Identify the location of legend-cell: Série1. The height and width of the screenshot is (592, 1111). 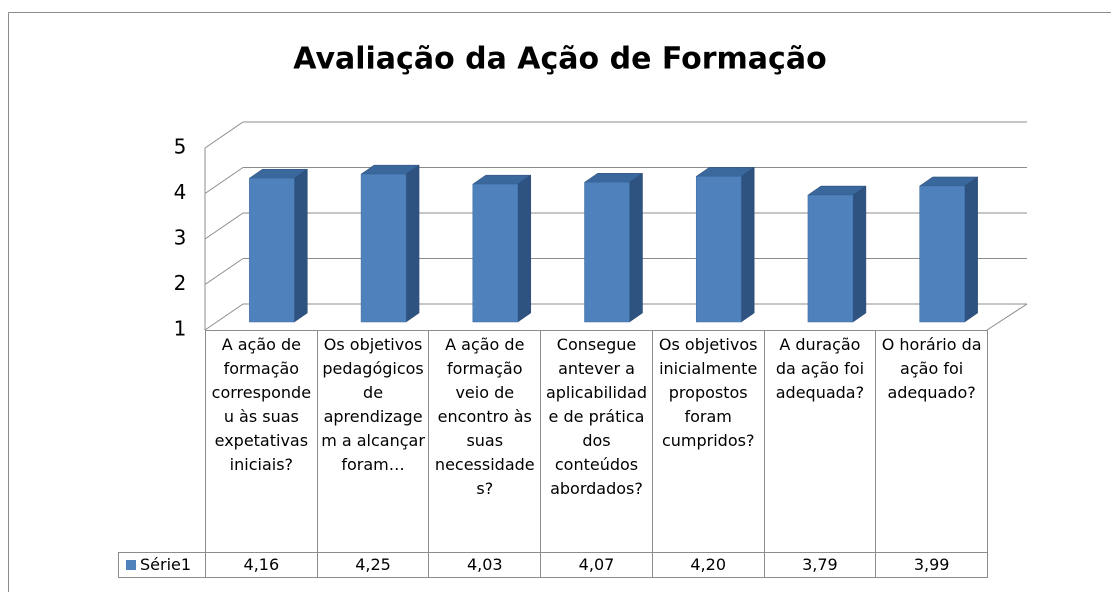
(162, 565).